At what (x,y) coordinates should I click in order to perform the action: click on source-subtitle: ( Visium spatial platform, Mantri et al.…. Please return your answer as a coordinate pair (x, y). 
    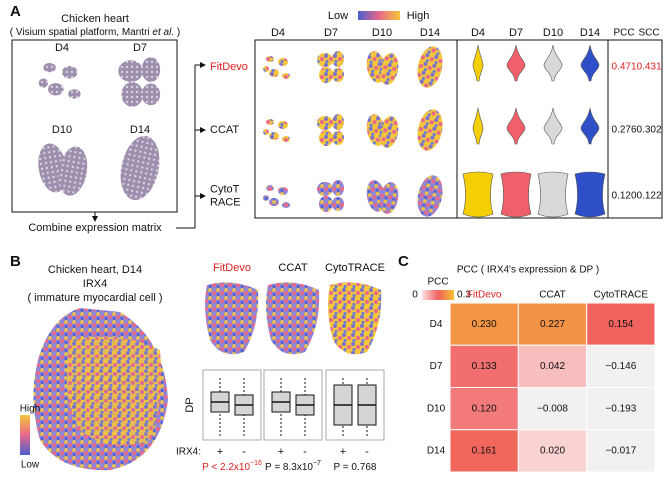
    Looking at the image, I should click on (95, 32).